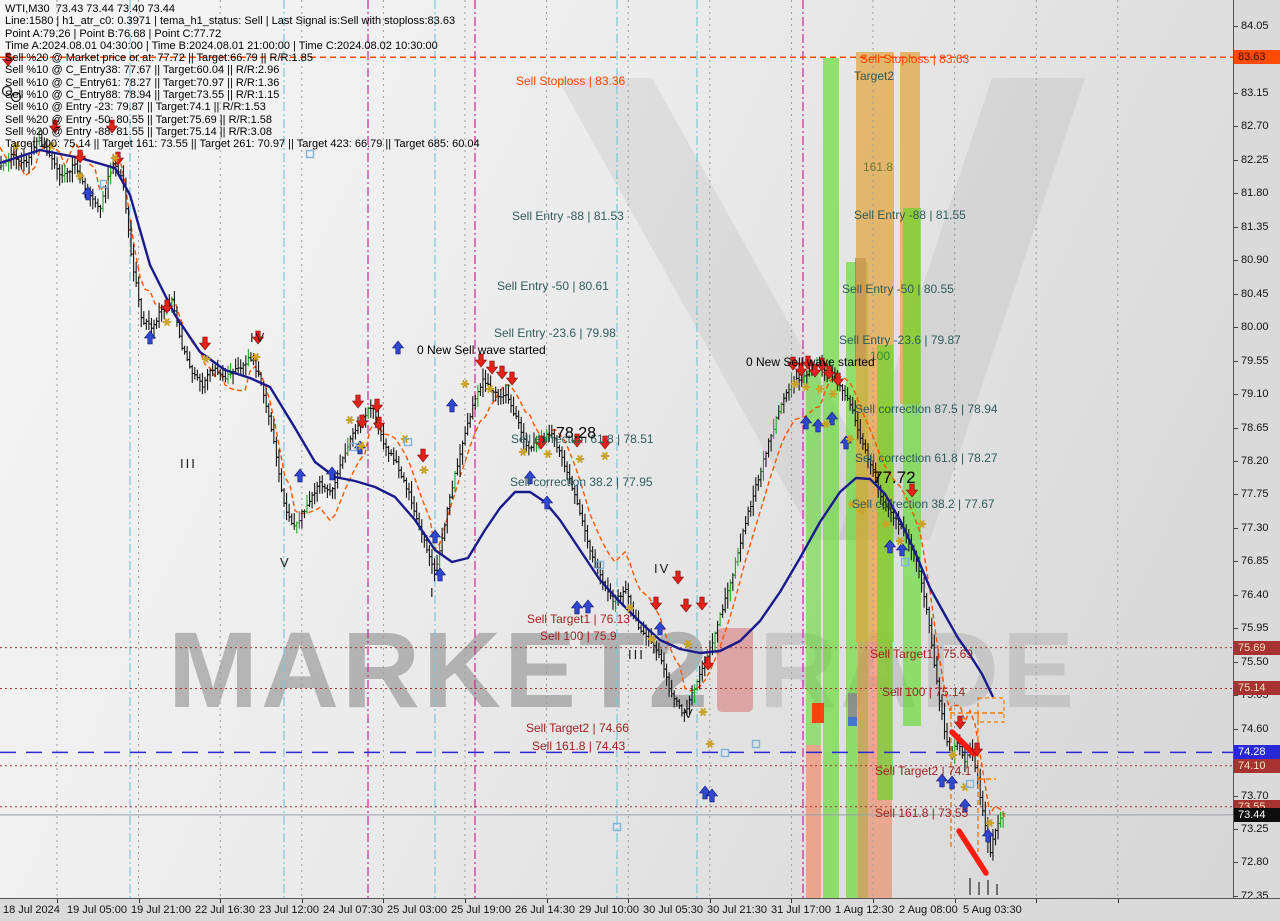 Image resolution: width=1280 pixels, height=921 pixels. I want to click on price-label: 77.75, so click(1255, 494).